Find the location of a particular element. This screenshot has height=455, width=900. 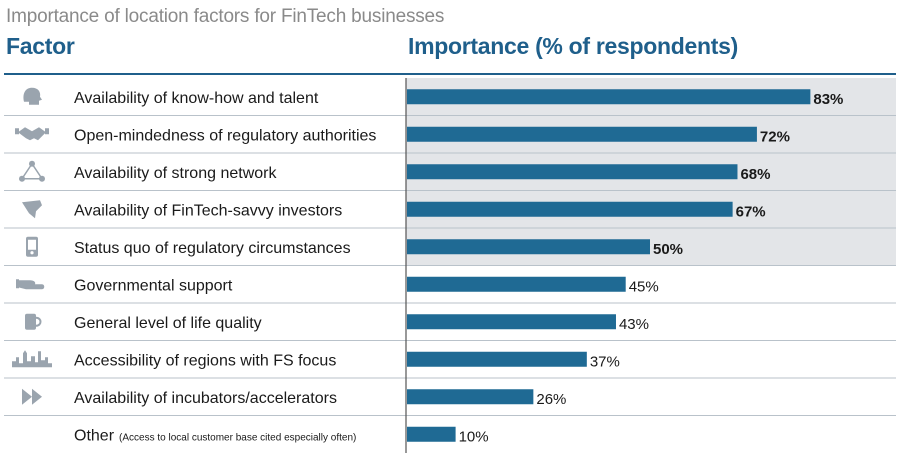

category-label: Governmental support is located at coordinates (153, 285).